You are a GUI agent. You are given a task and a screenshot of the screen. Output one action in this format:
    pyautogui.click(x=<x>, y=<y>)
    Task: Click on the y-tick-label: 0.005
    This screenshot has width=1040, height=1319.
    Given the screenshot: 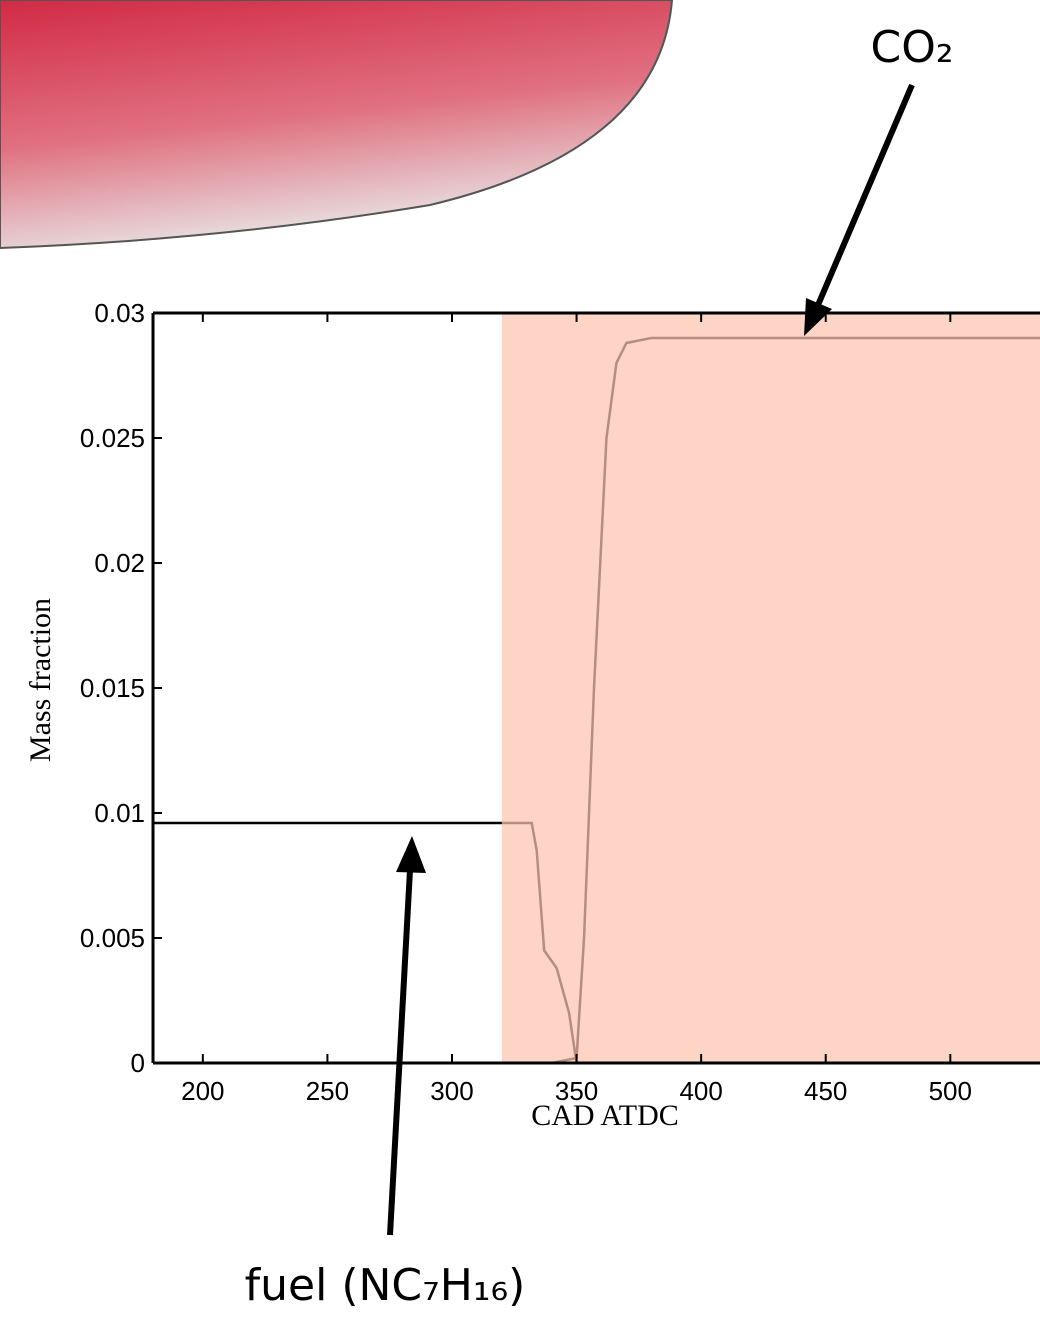 What is the action you would take?
    pyautogui.click(x=112, y=938)
    